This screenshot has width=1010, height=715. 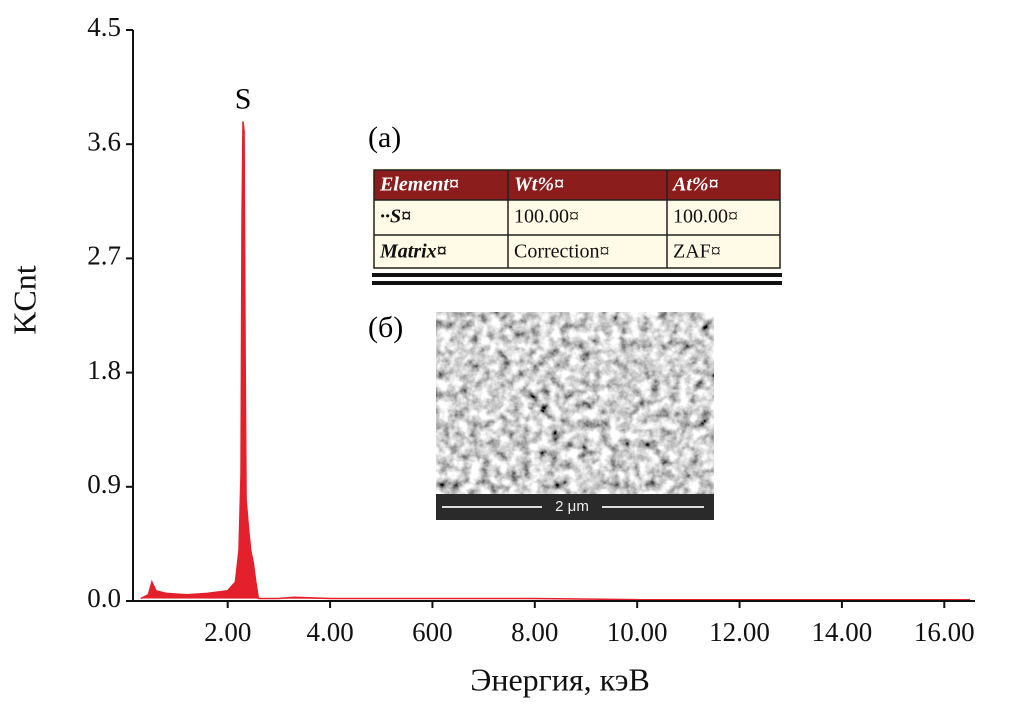 What do you see at coordinates (562, 252) in the screenshot?
I see `table-cell: Correction¤` at bounding box center [562, 252].